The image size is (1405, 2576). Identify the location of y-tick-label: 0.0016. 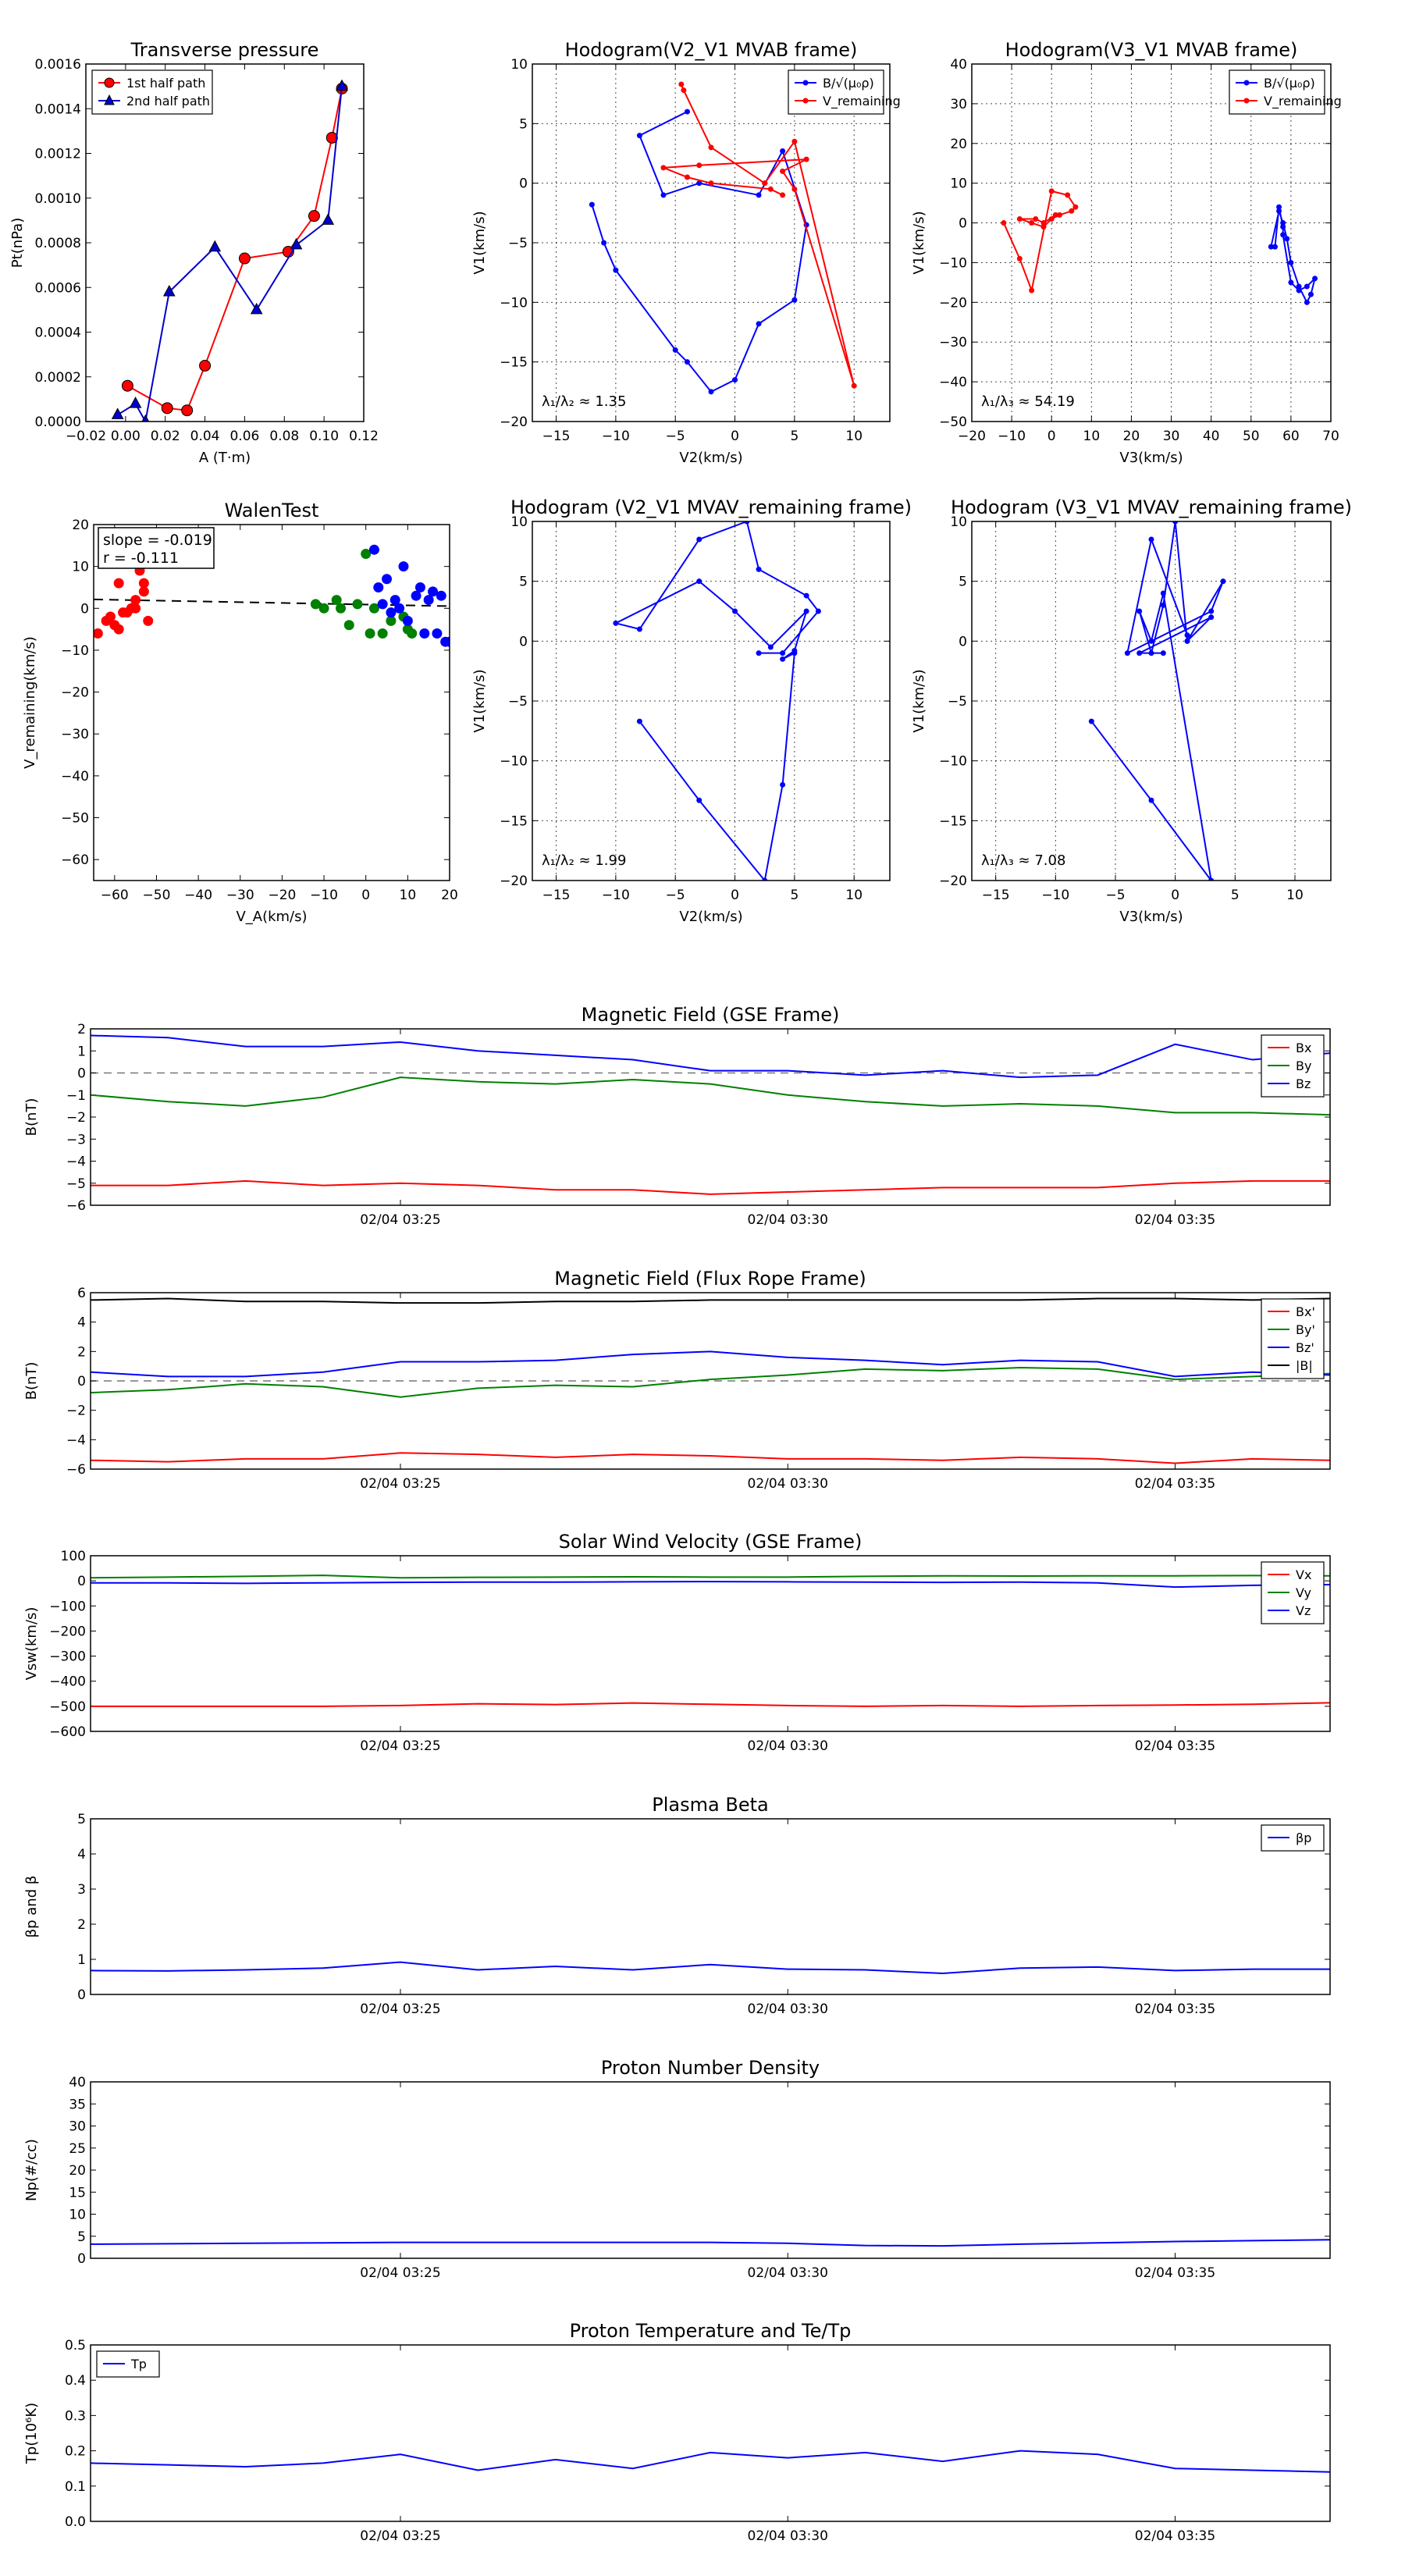
(58, 65).